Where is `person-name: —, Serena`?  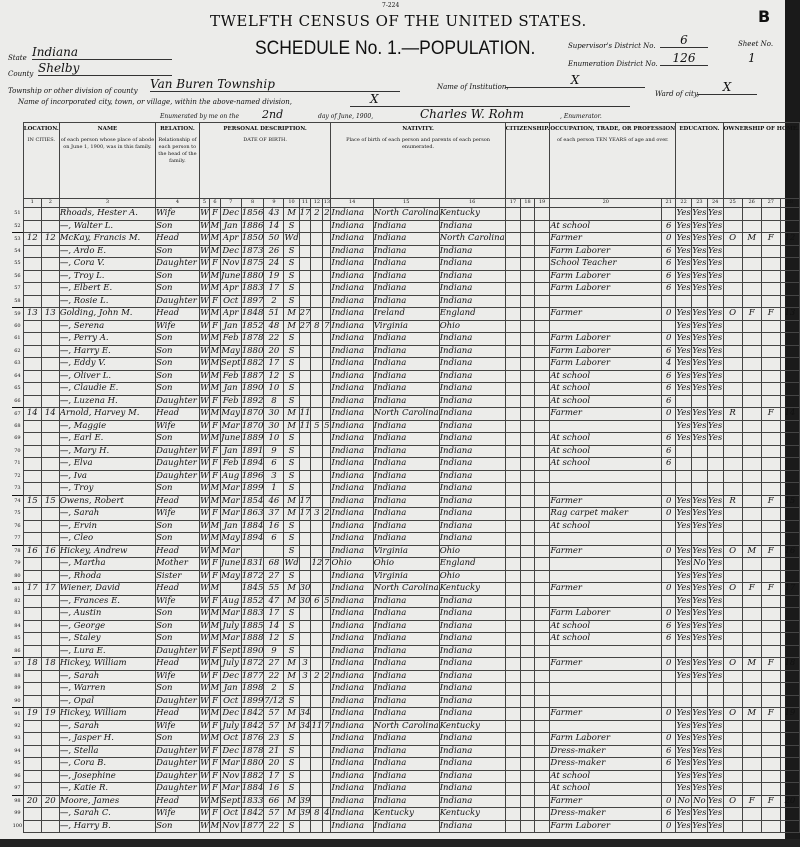 person-name: —, Serena is located at coordinates (107, 326).